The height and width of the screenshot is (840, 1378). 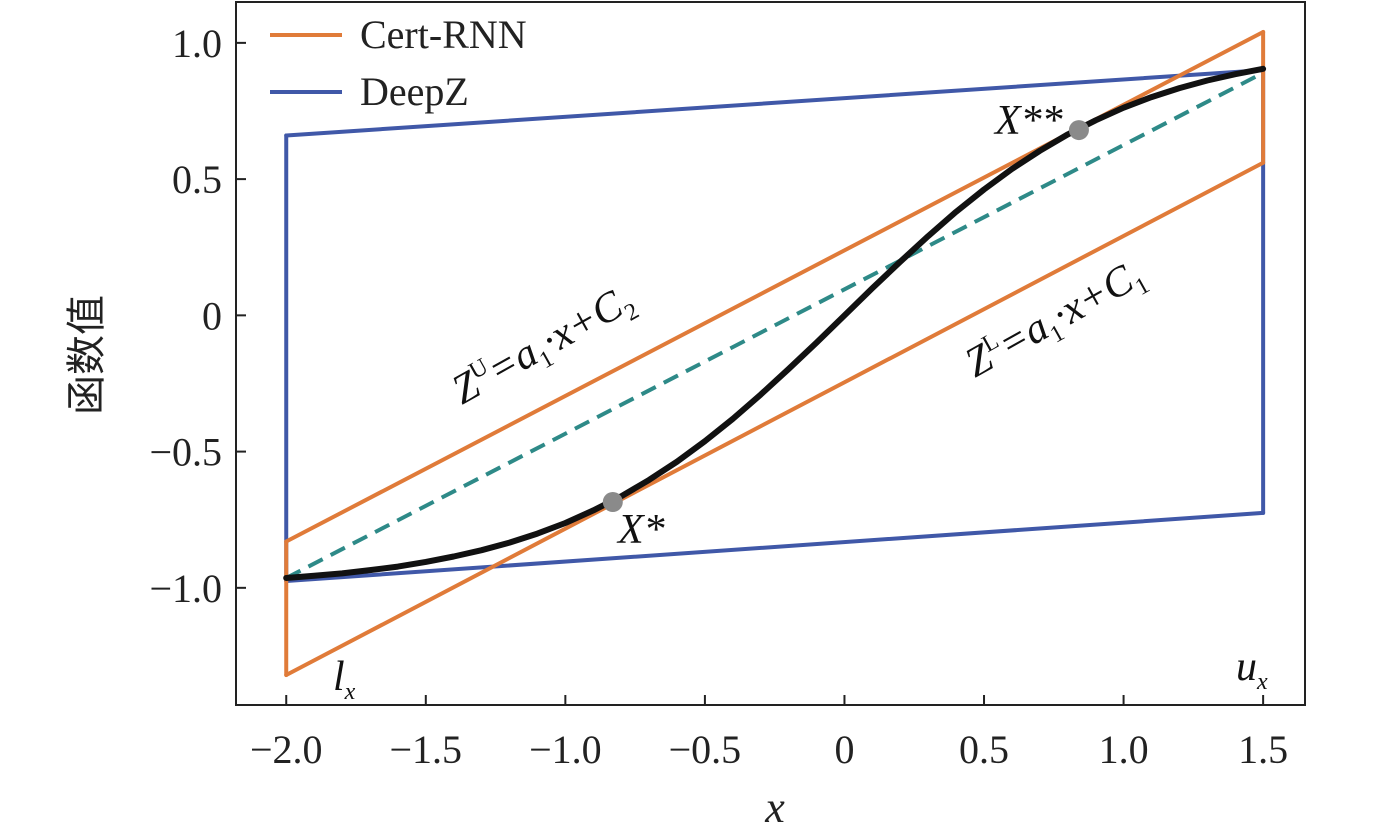 What do you see at coordinates (443, 34) in the screenshot?
I see `legend-label-cert-rnn: Cert-RNN` at bounding box center [443, 34].